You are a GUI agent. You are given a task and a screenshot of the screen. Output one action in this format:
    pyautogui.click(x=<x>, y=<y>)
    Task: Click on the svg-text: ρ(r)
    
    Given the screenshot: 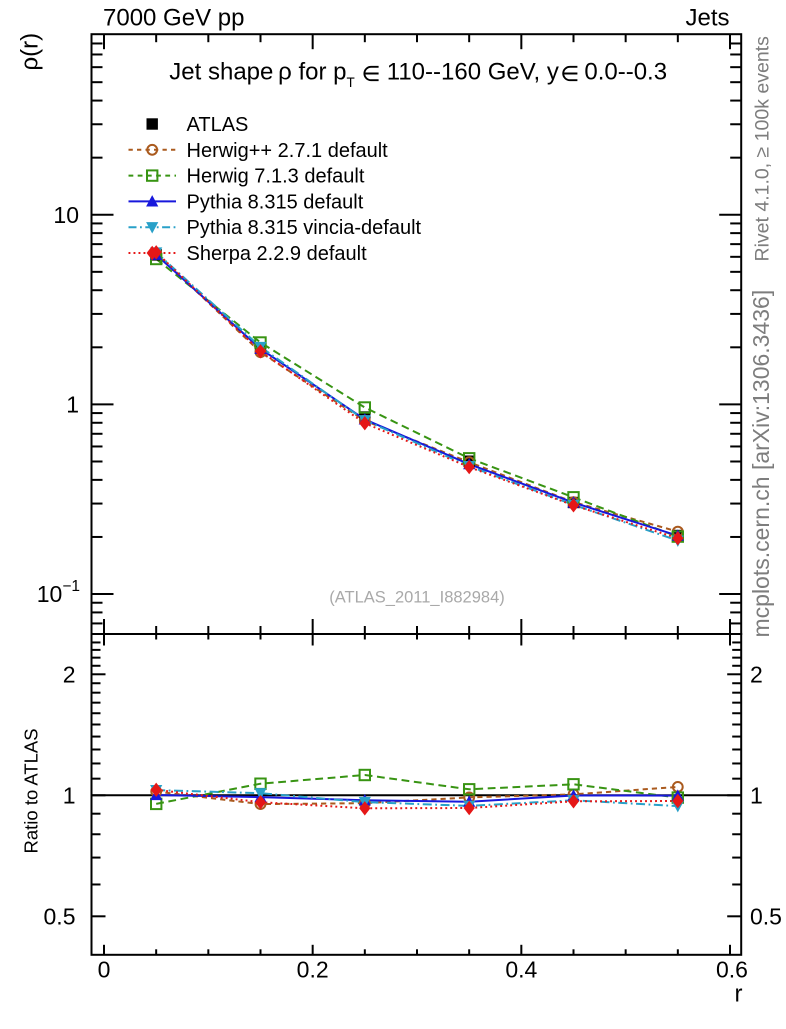 What is the action you would take?
    pyautogui.click(x=30, y=52)
    